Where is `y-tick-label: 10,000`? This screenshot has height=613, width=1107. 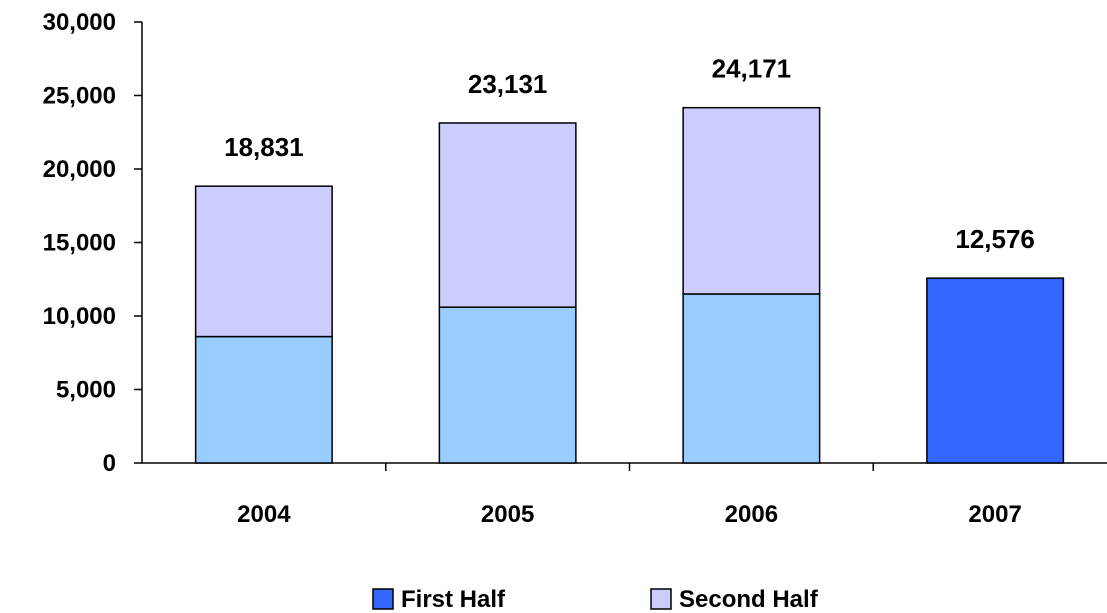
y-tick-label: 10,000 is located at coordinates (79, 316).